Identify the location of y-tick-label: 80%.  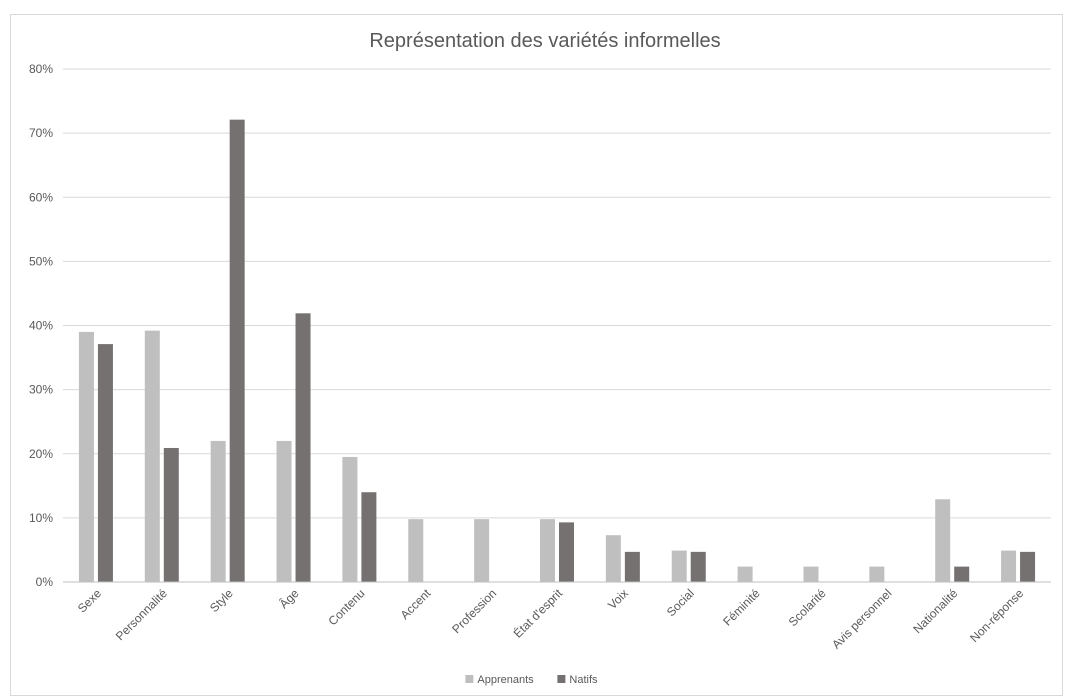
(41, 69).